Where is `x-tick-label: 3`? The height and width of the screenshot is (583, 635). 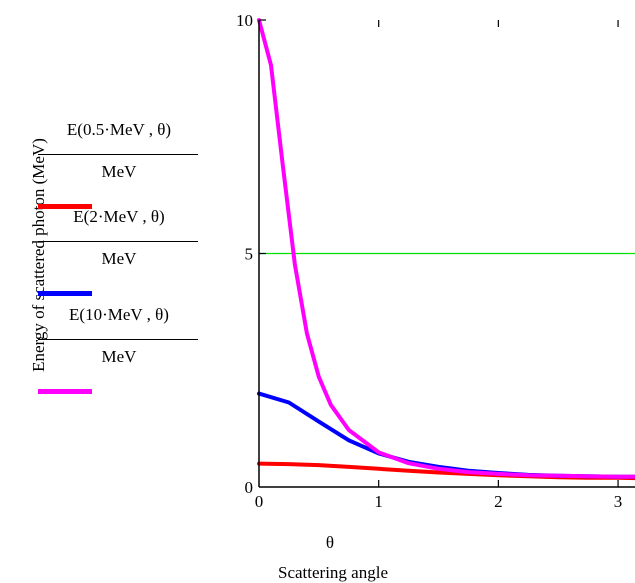
x-tick-label: 3 is located at coordinates (618, 501).